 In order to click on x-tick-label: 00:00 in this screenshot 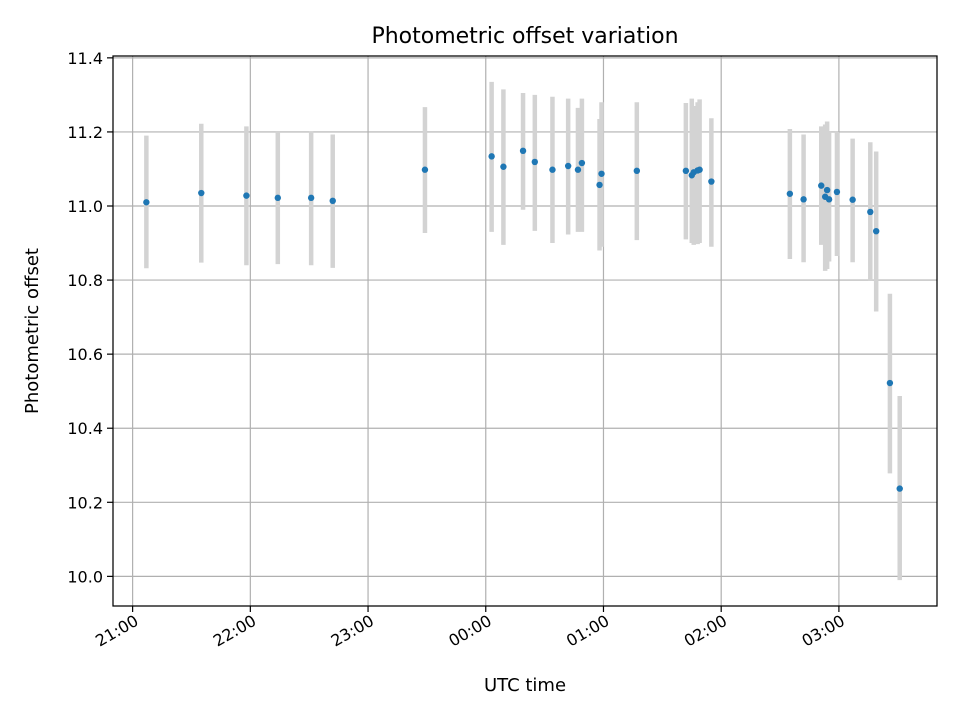, I will do `click(469, 631)`.